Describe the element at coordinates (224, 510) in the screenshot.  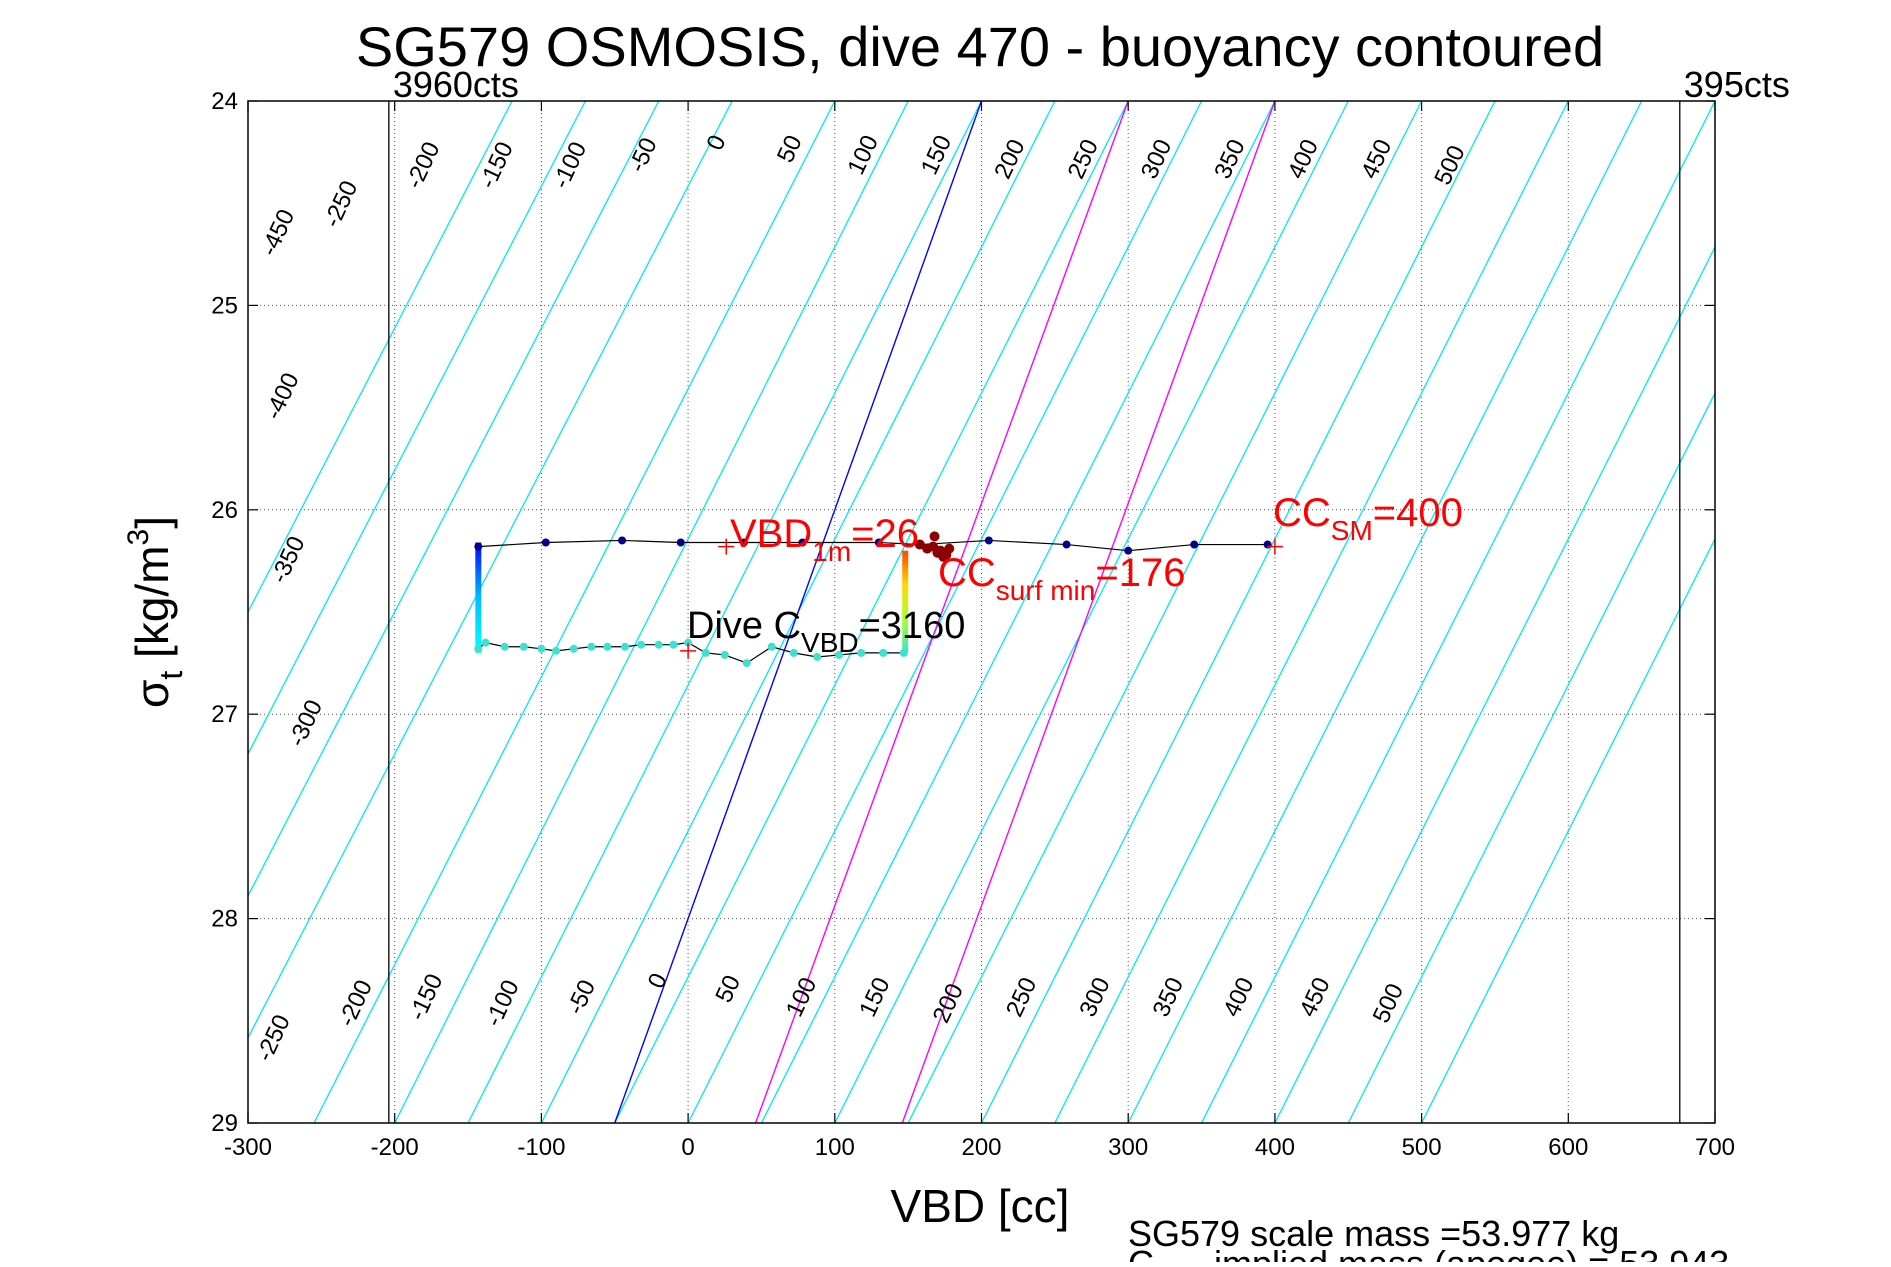
I see `y-tick-label: 26` at that location.